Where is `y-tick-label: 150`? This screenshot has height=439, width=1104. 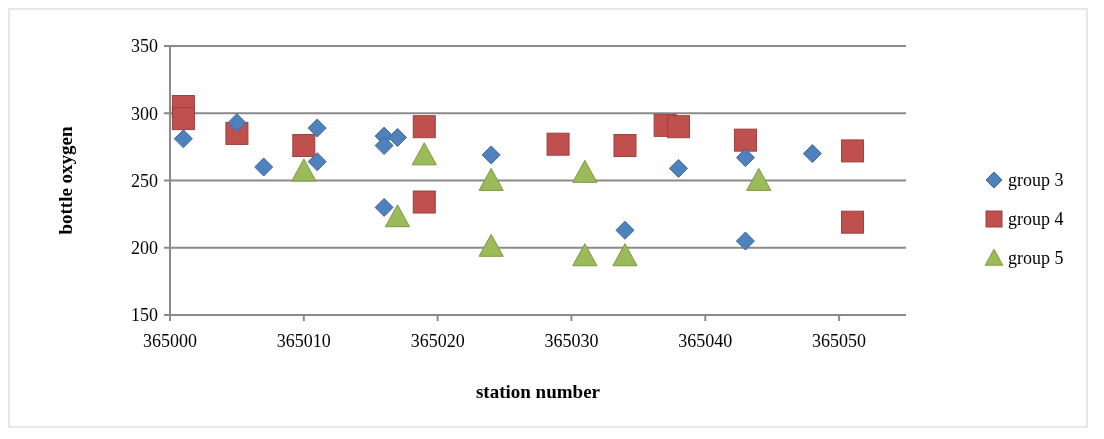
y-tick-label: 150 is located at coordinates (144, 315).